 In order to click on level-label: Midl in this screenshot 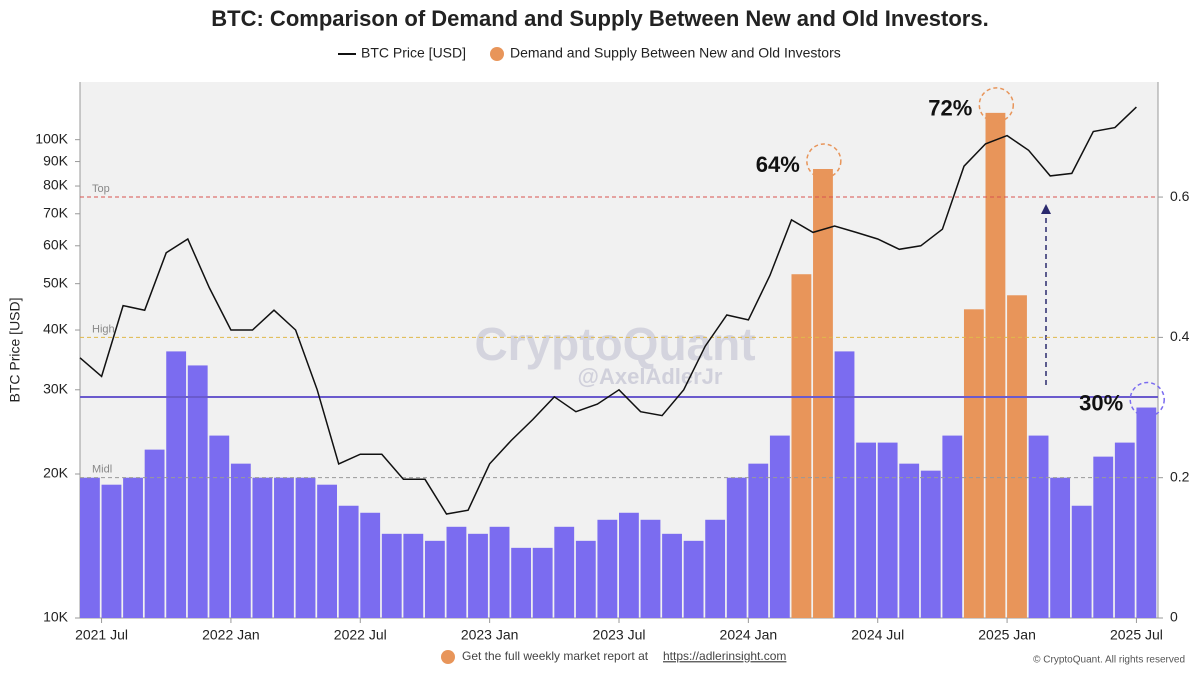, I will do `click(102, 470)`.